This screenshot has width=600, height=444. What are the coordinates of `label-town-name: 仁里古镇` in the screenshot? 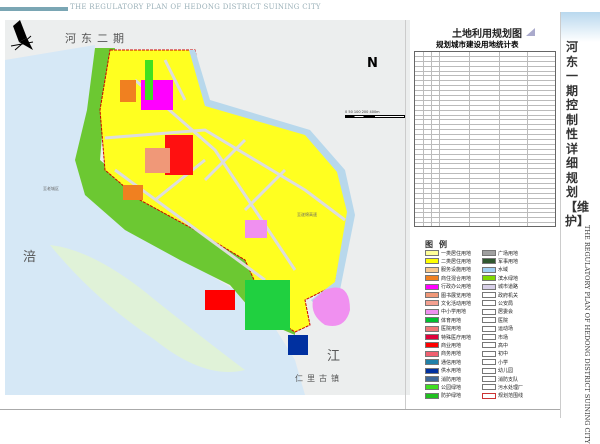 It's located at (319, 378).